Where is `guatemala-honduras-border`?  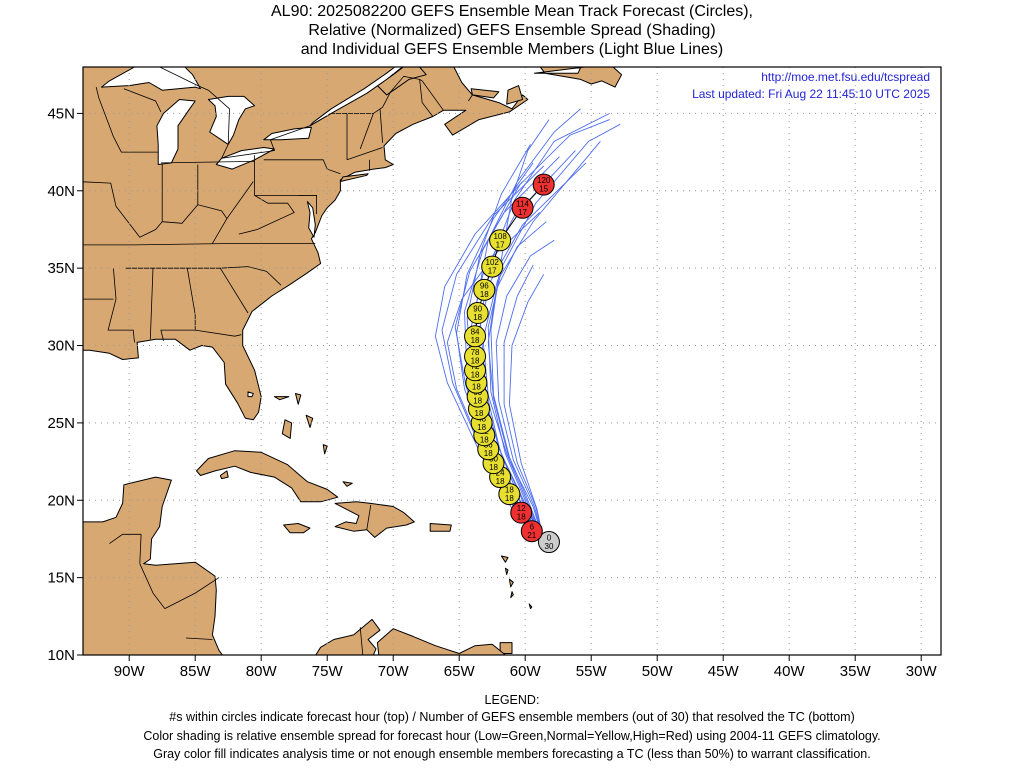 guatemala-honduras-border is located at coordinates (152, 586).